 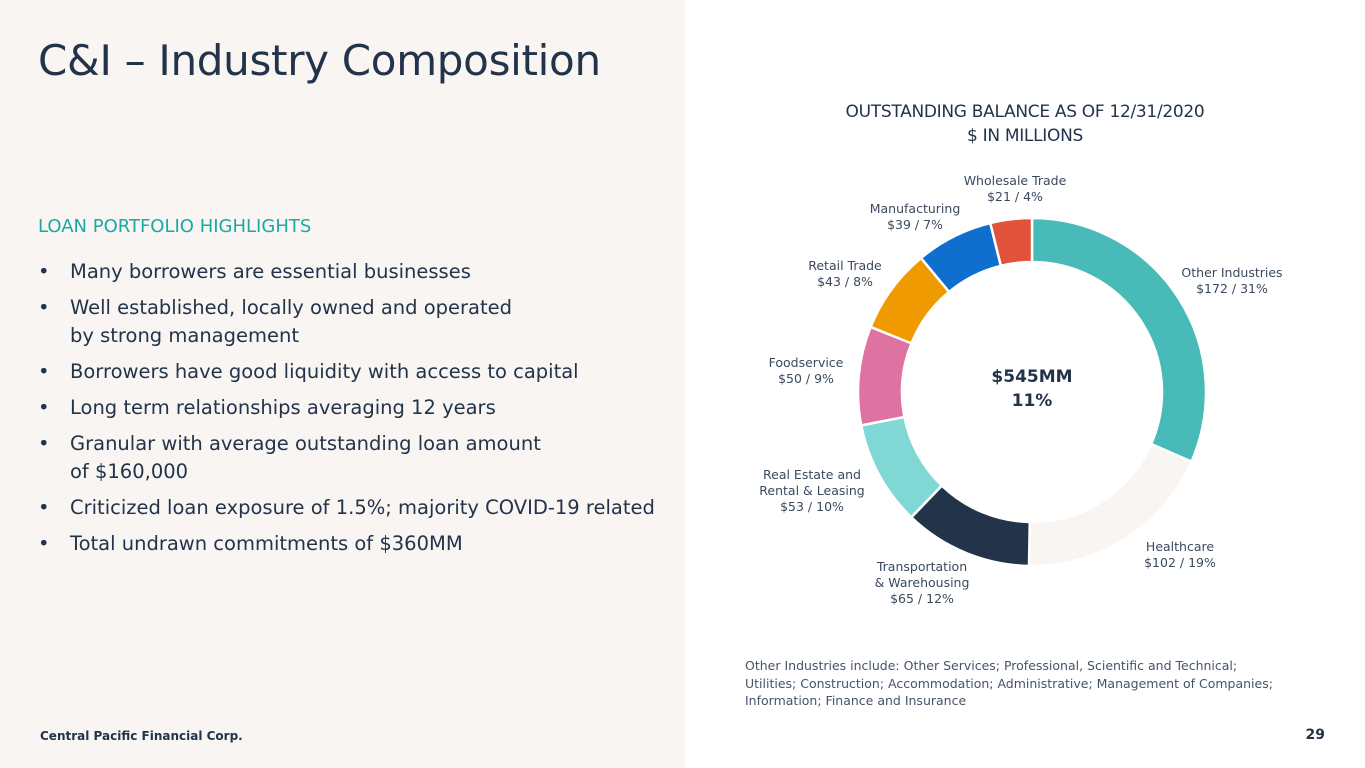 What do you see at coordinates (845, 273) in the screenshot?
I see `slice-label: Retail Trade $43 / 8%` at bounding box center [845, 273].